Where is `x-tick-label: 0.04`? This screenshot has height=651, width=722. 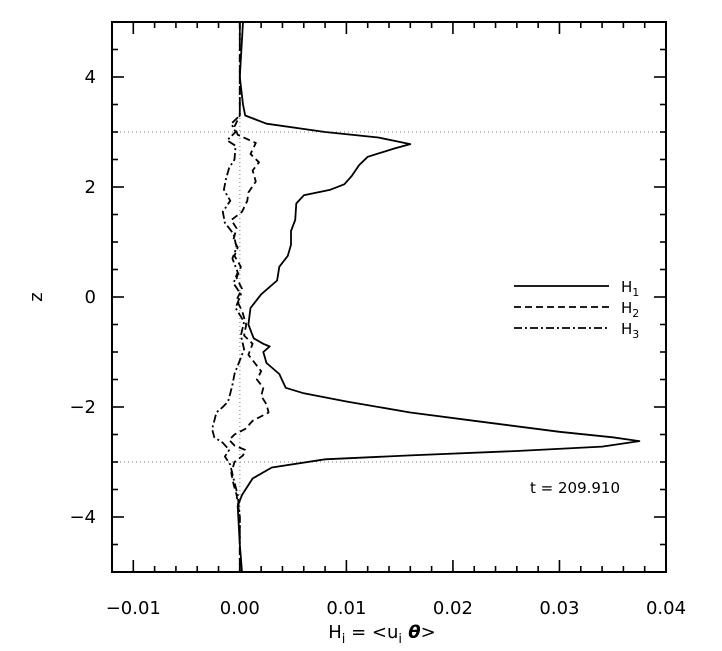 x-tick-label: 0.04 is located at coordinates (666, 608).